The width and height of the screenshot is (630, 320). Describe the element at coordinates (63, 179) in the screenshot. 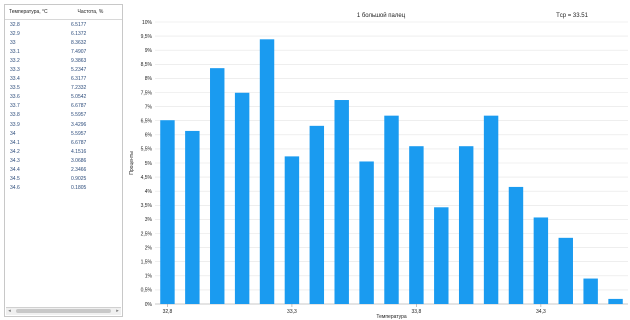

I see `table-row: 34.5 0.9025` at that location.